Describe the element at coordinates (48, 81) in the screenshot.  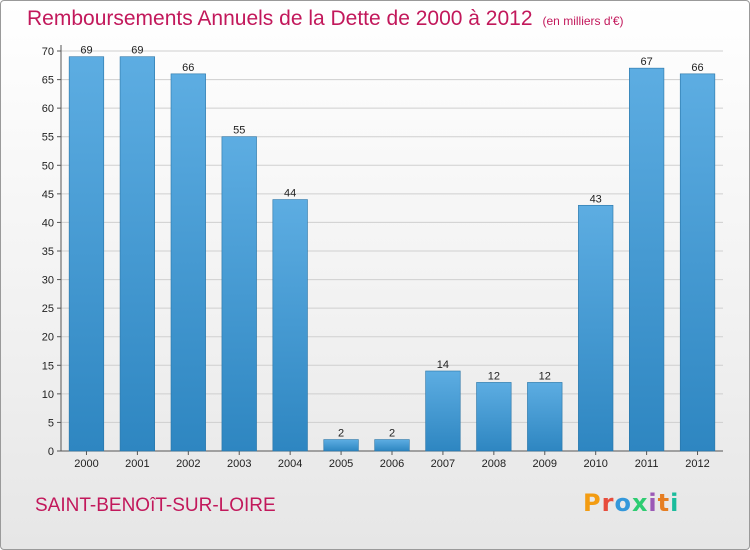
I see `y-tick-label: 65` at that location.